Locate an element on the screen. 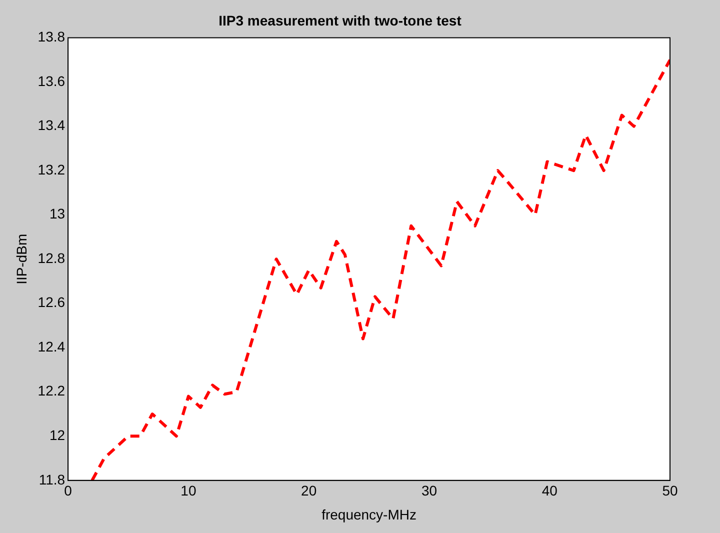 This screenshot has width=720, height=533. x-tick-label: 0 is located at coordinates (68, 490).